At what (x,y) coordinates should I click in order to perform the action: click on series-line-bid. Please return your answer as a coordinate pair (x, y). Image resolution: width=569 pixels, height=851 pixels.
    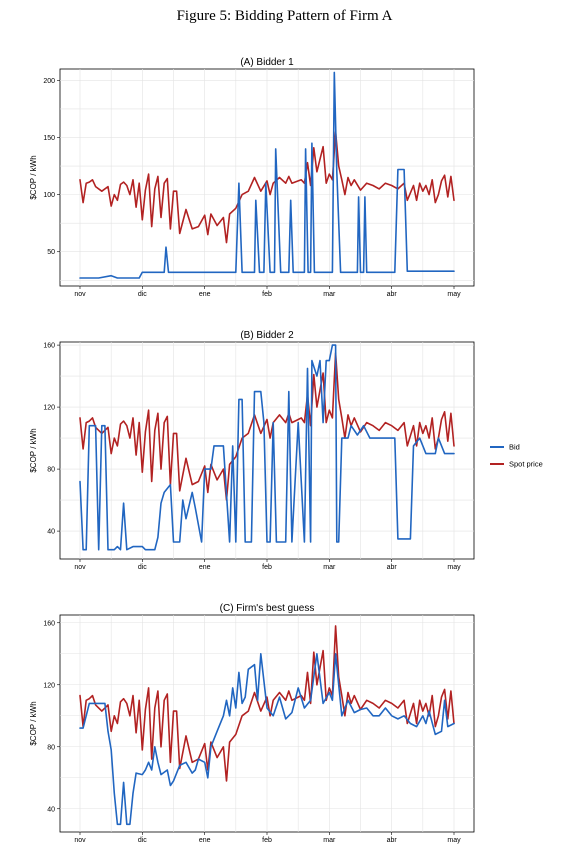
    Looking at the image, I should click on (267, 739).